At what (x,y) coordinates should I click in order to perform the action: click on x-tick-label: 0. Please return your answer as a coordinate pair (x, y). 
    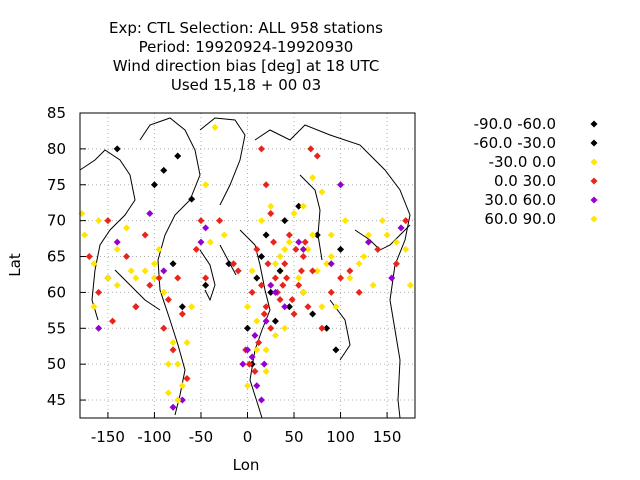
    Looking at the image, I should click on (248, 437).